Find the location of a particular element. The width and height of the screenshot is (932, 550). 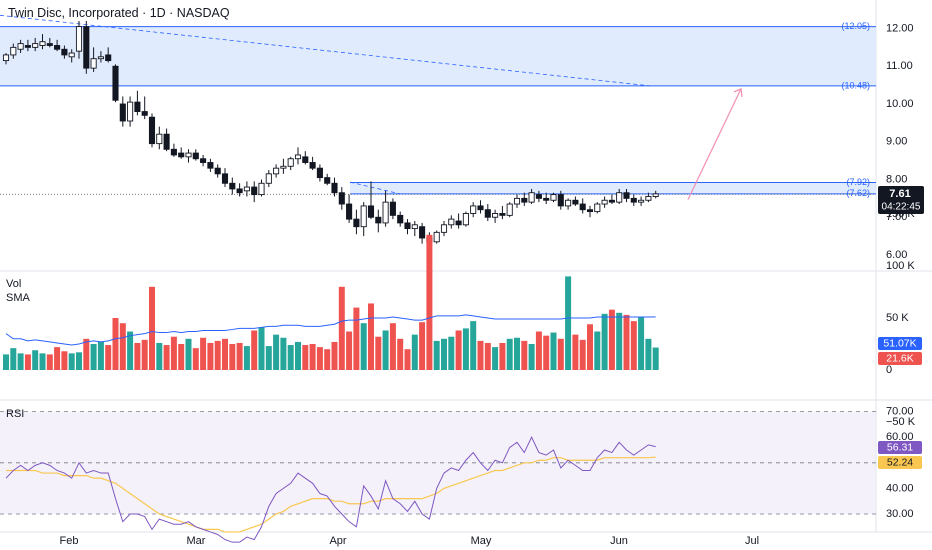

zone-value-label: (12.05) is located at coordinates (855, 26).